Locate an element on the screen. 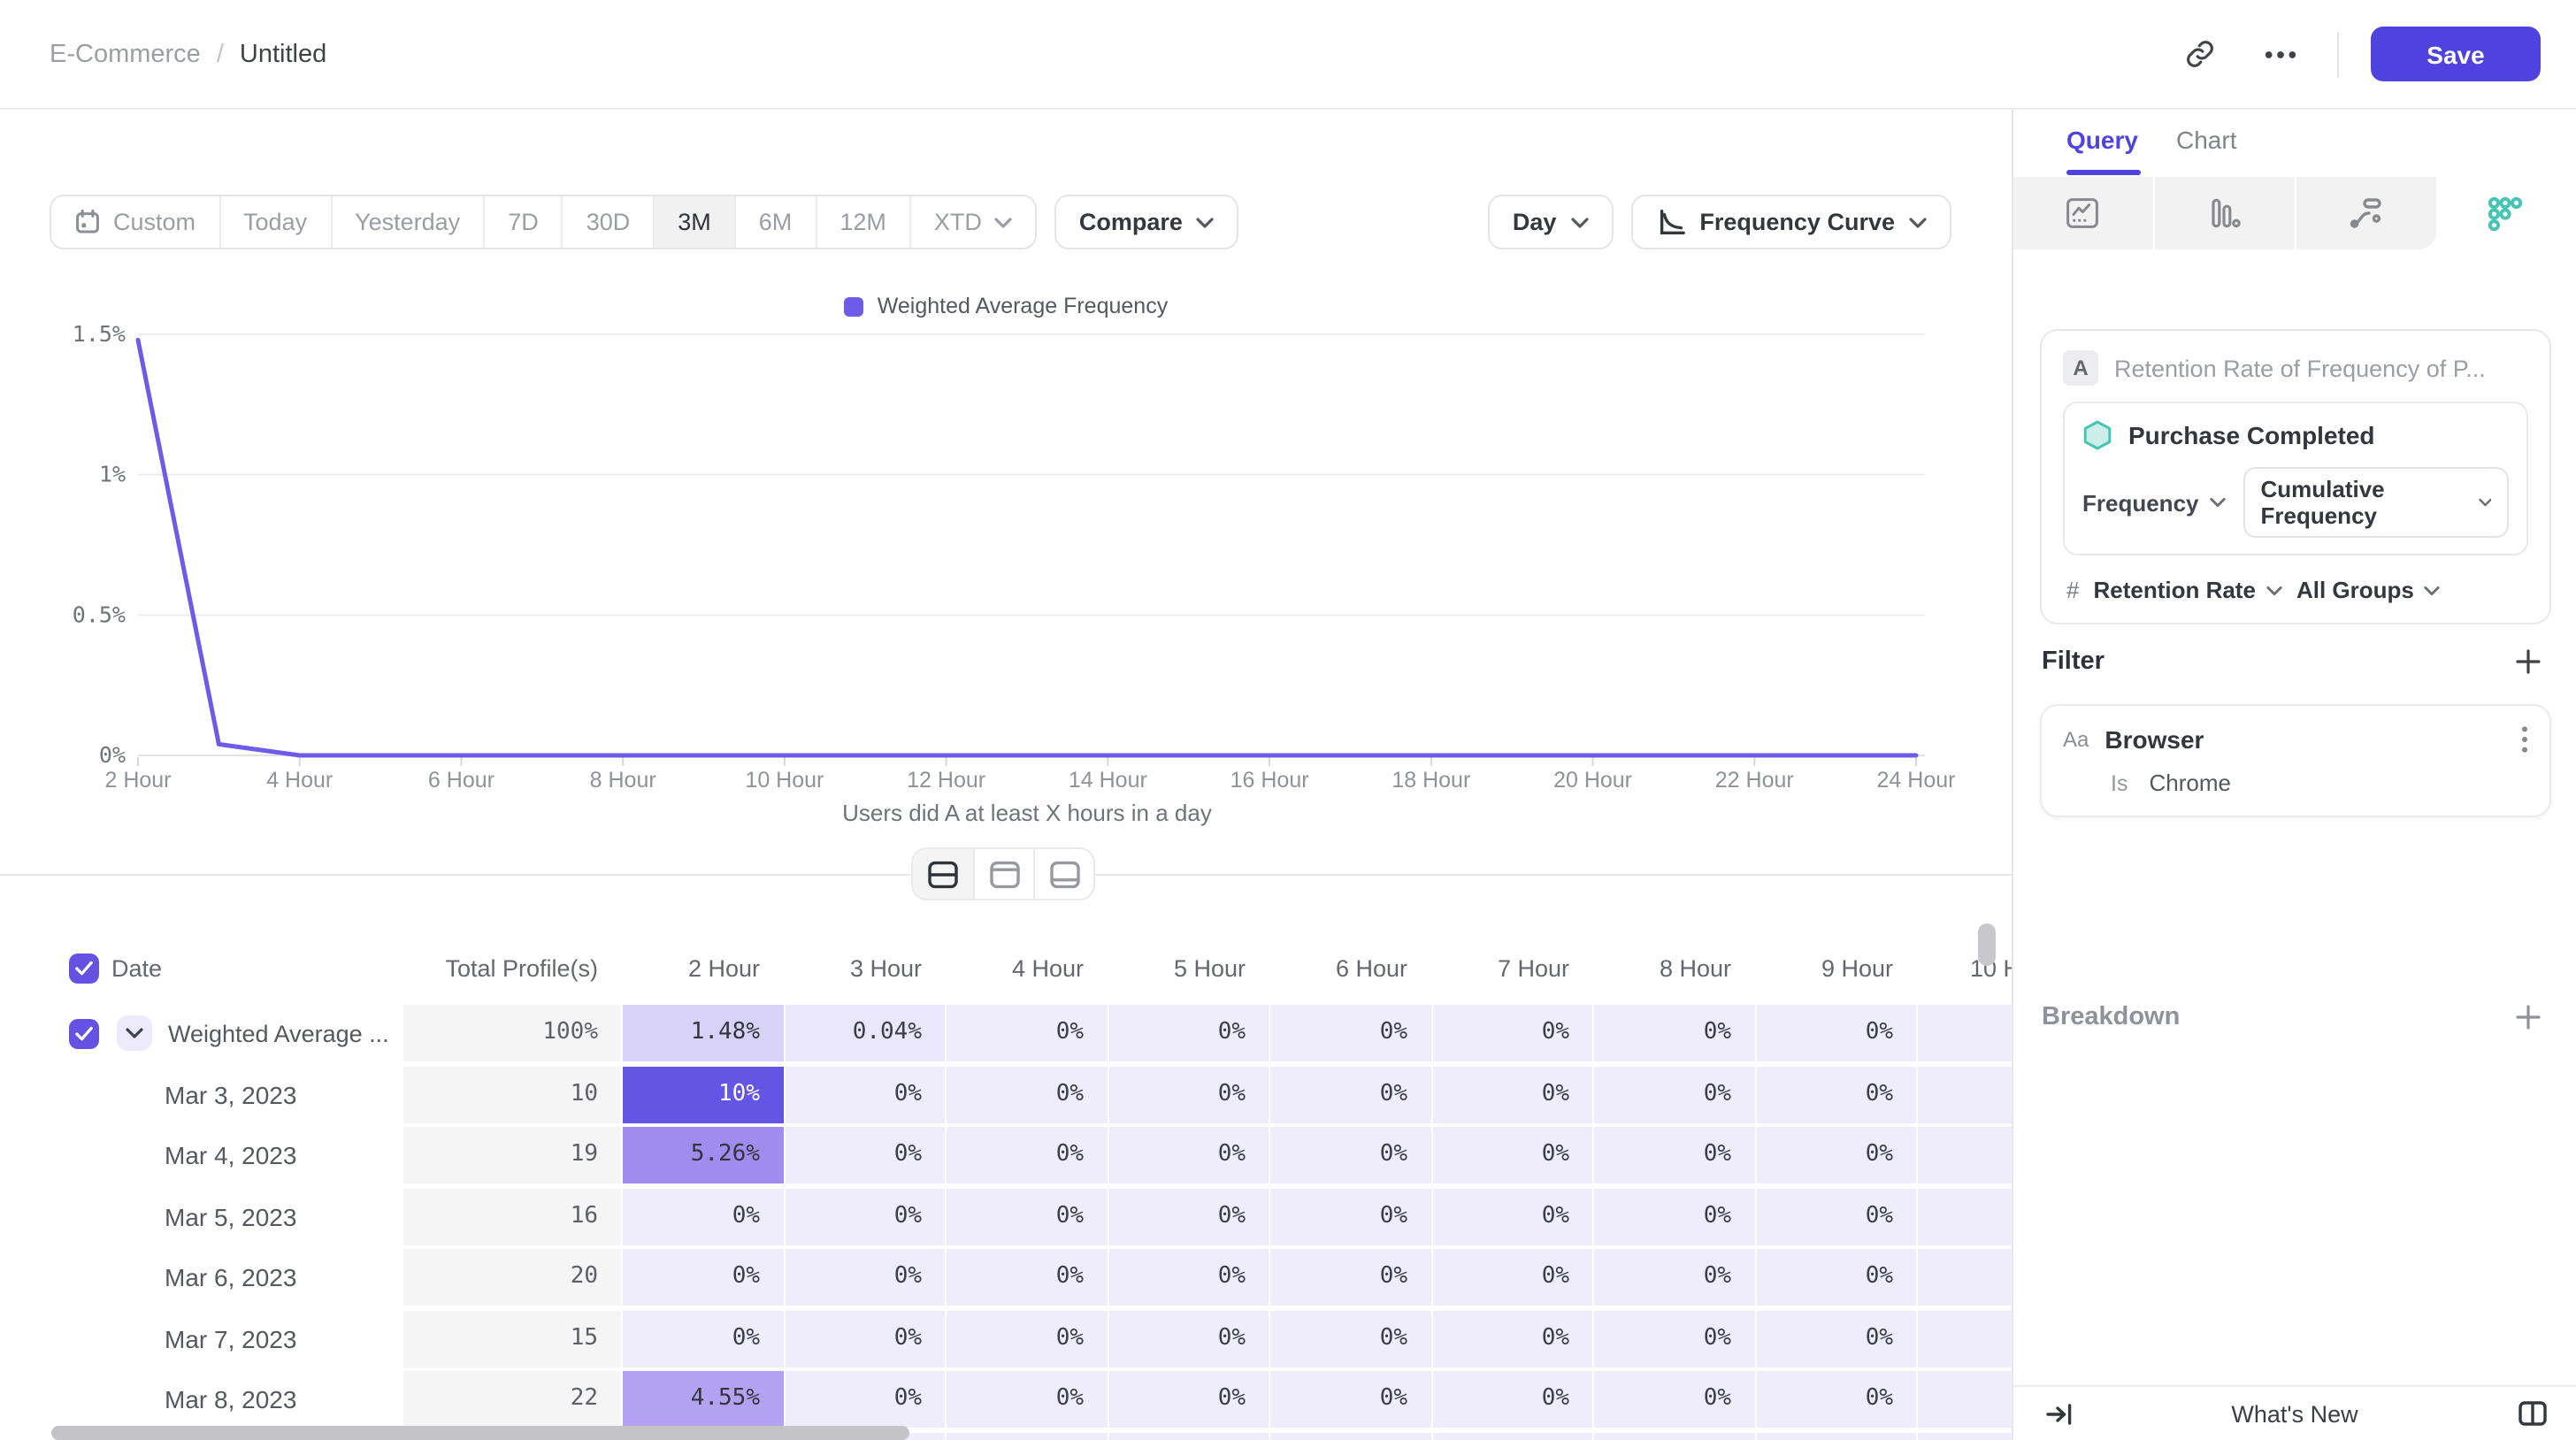  layout-columns-icon is located at coordinates (2533, 1413).